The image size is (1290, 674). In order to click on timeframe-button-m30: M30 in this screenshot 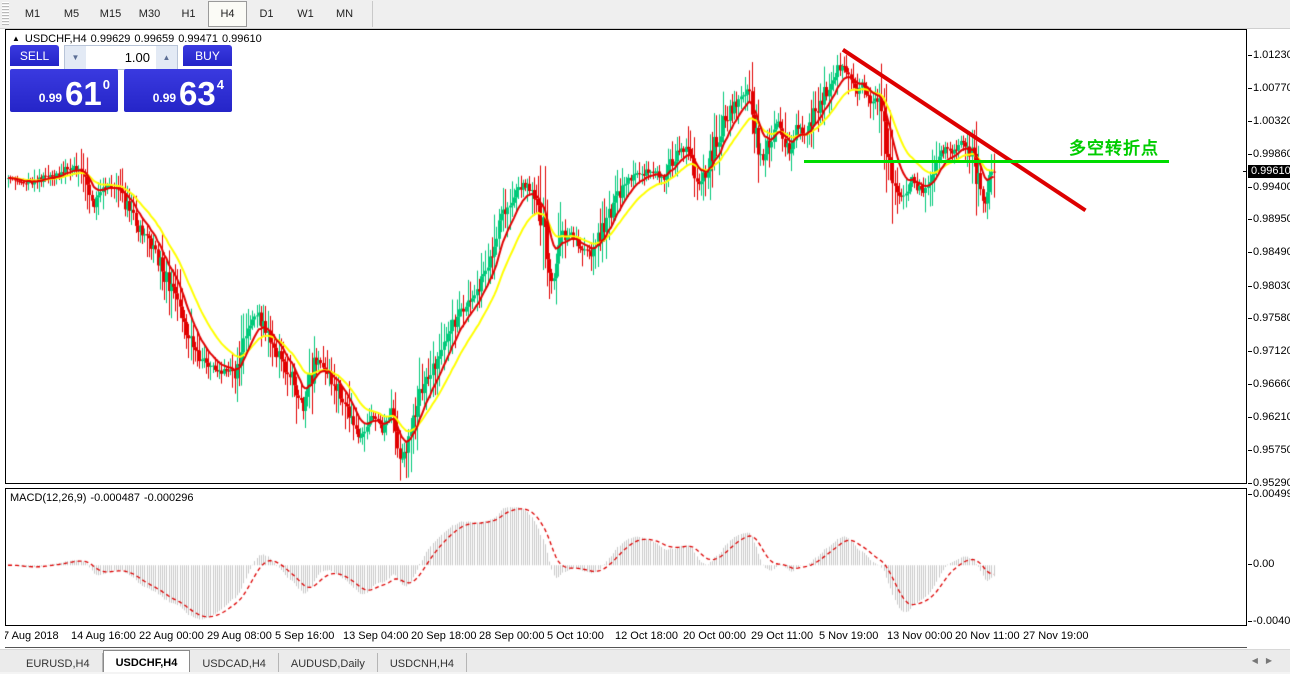, I will do `click(149, 14)`.